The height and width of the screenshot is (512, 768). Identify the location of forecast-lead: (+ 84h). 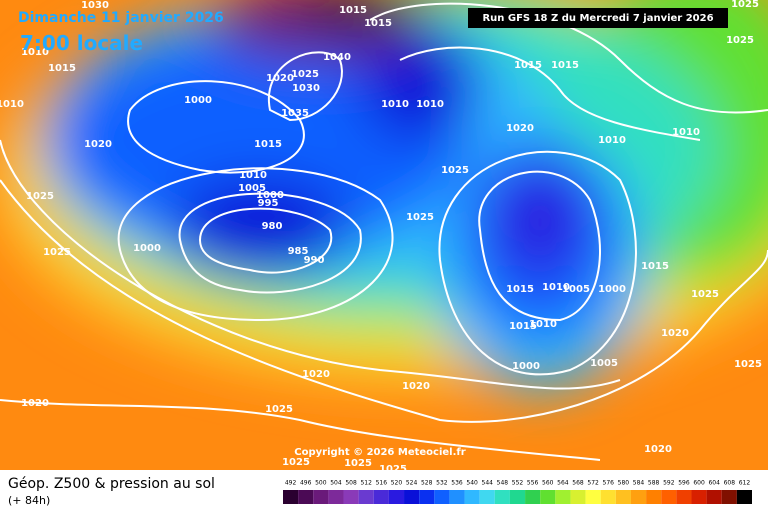
(29, 500).